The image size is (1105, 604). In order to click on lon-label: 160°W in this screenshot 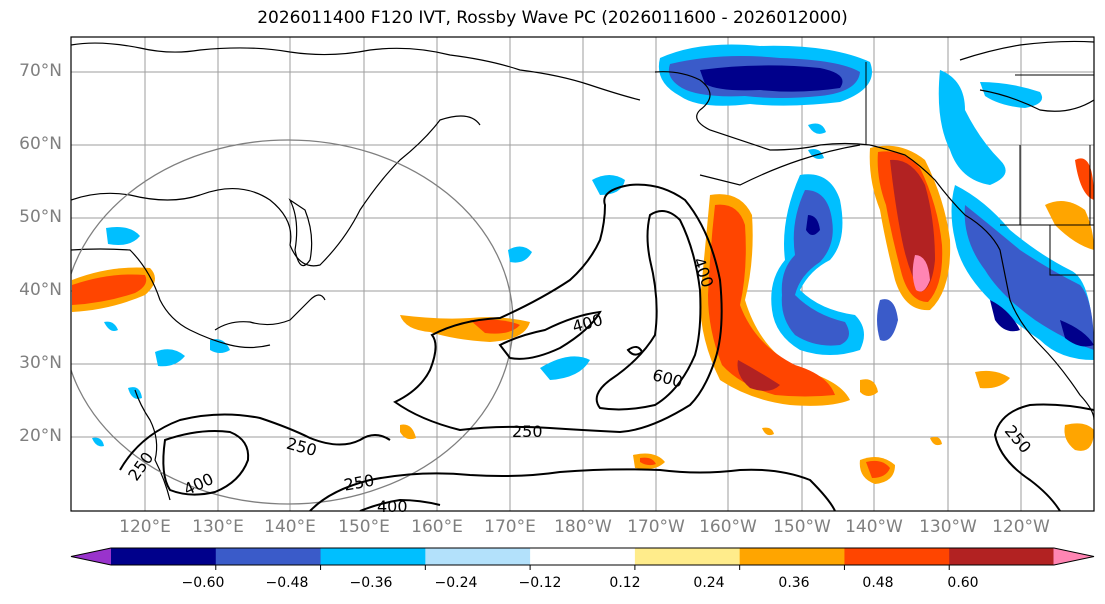, I will do `click(728, 527)`.